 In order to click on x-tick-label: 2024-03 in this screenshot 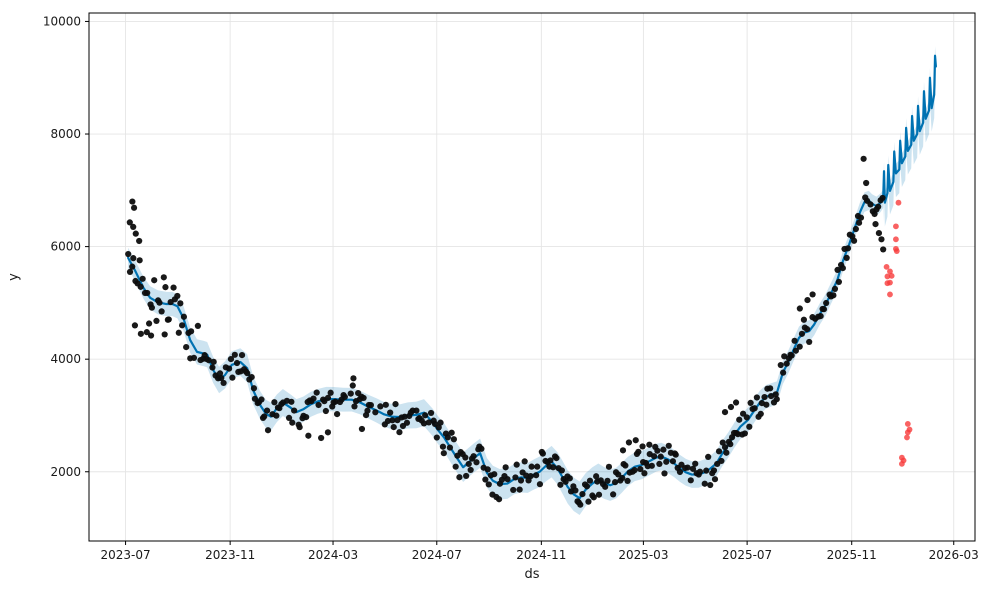, I will do `click(333, 555)`.